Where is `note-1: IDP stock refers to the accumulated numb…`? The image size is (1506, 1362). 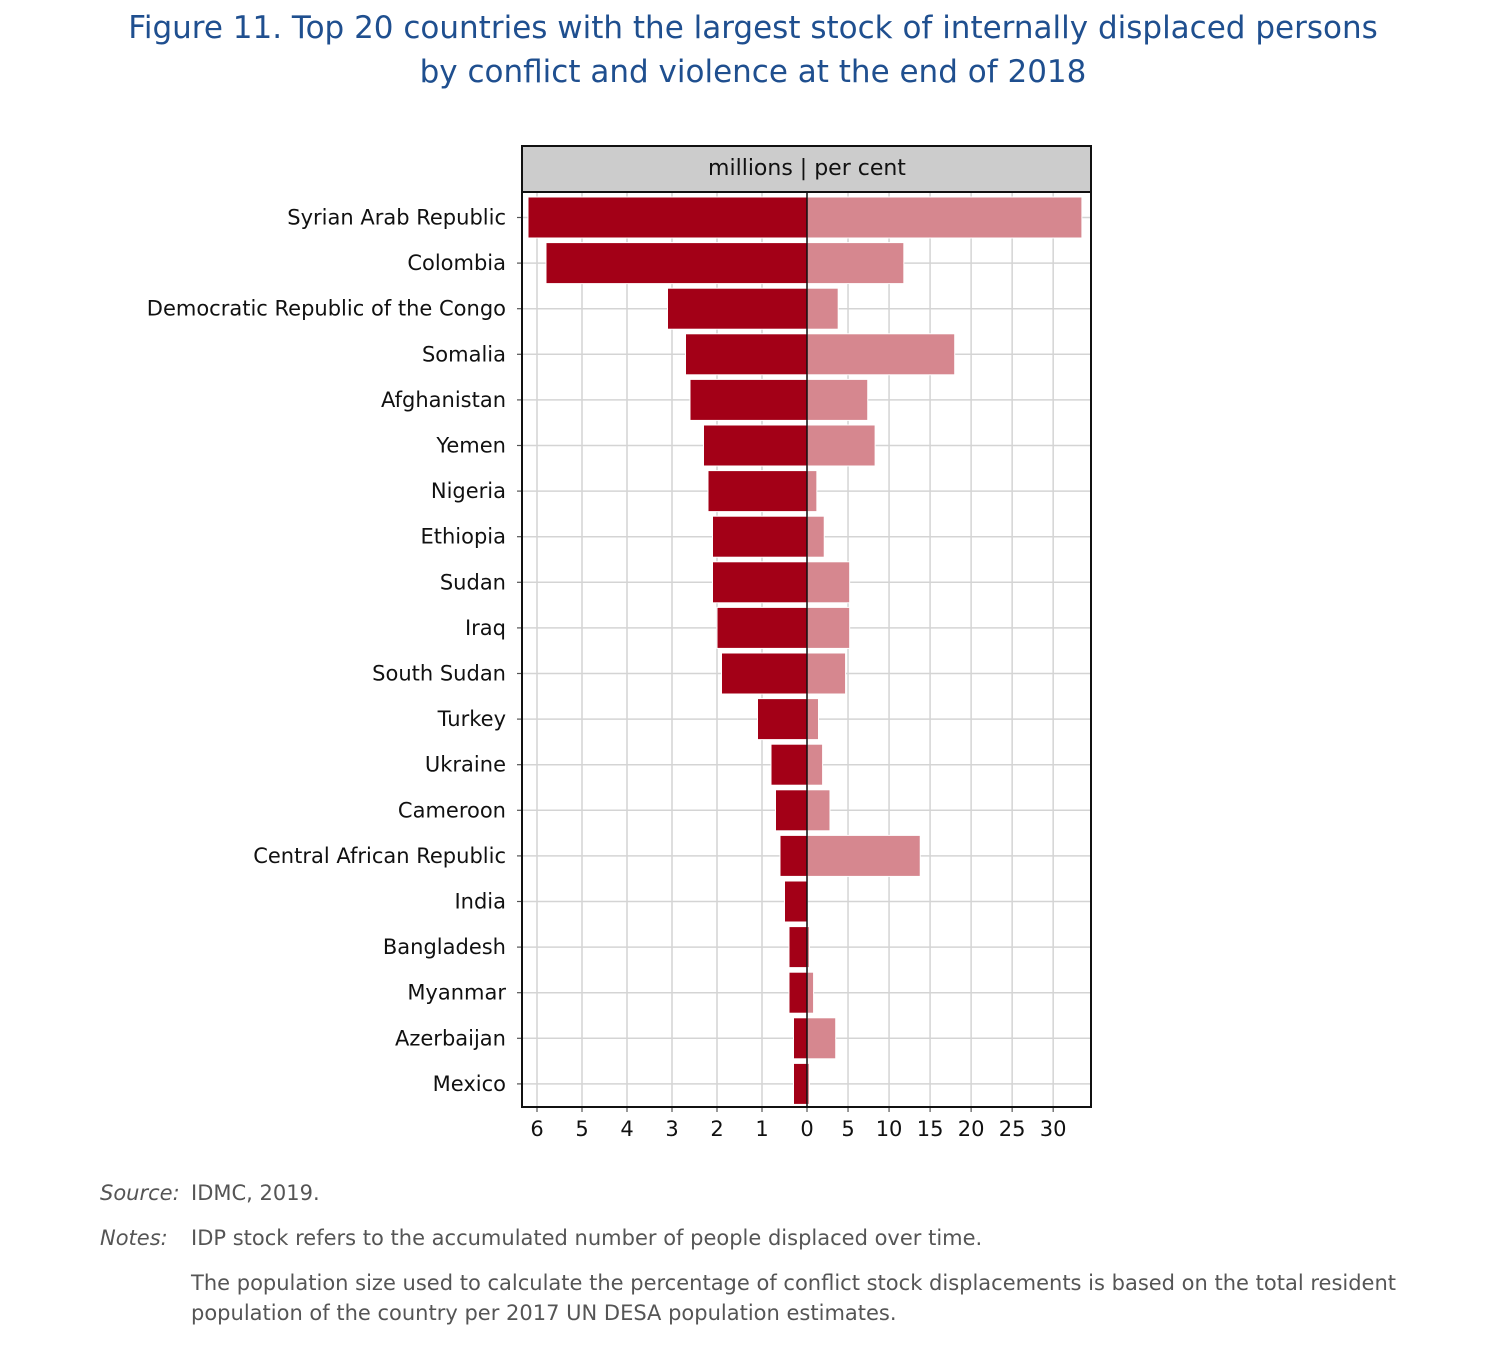
note-1: IDP stock refers to the accumulated numb… is located at coordinates (587, 1238).